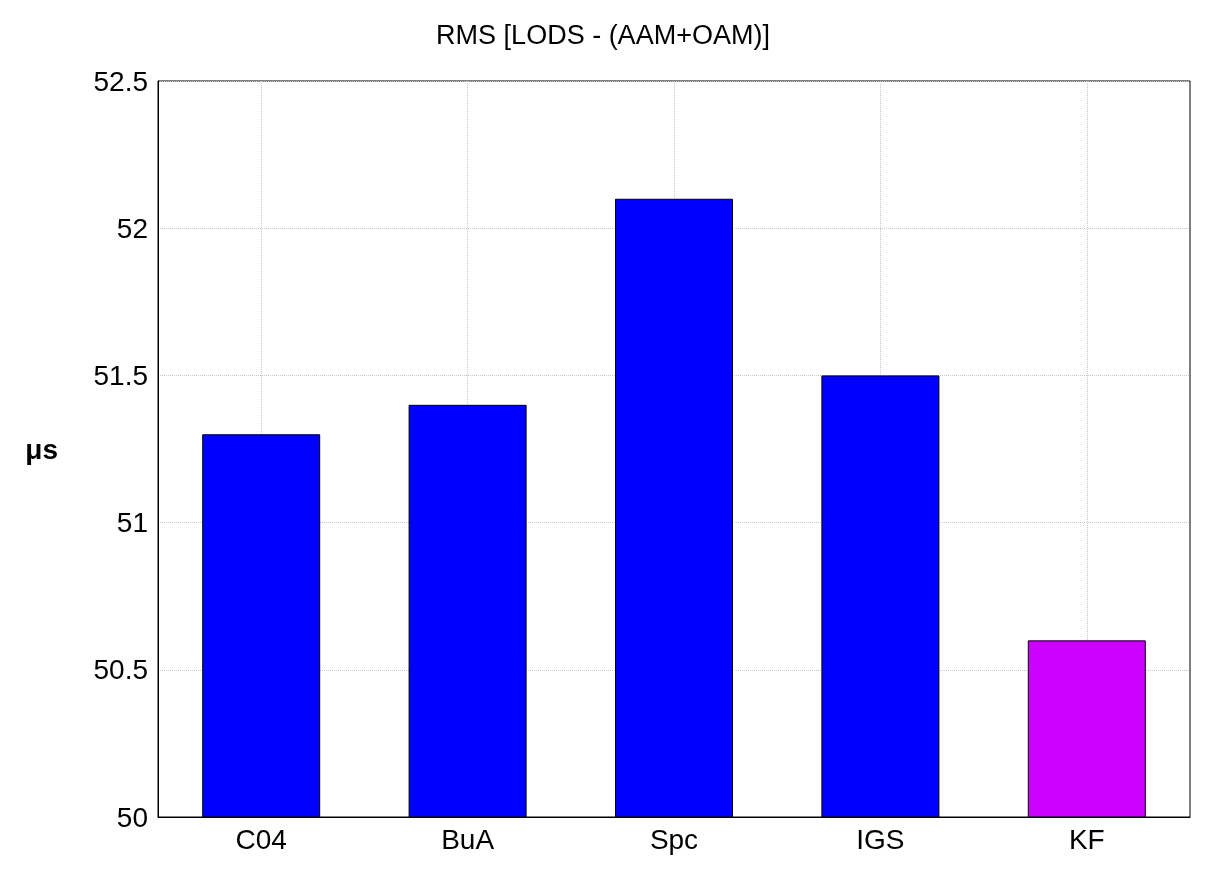  What do you see at coordinates (120, 670) in the screenshot?
I see `y-tick-label: 50.5` at bounding box center [120, 670].